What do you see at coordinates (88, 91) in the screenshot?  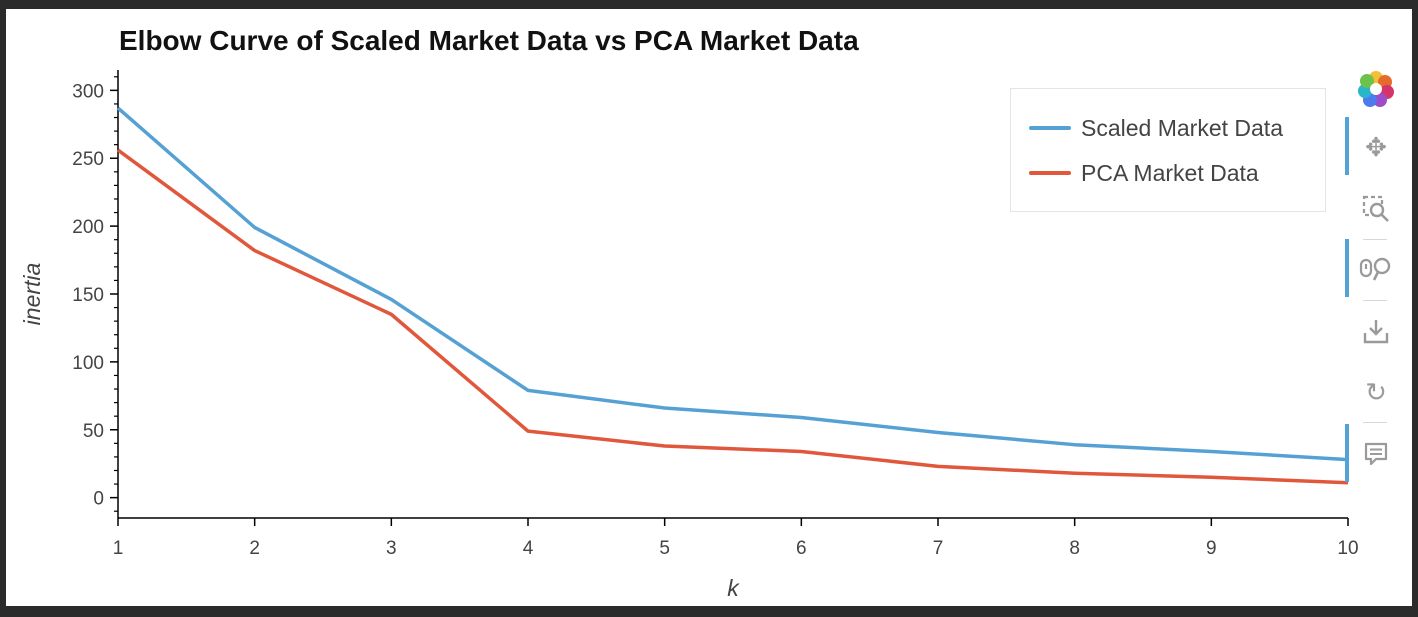 I see `y-tick-label: 300` at bounding box center [88, 91].